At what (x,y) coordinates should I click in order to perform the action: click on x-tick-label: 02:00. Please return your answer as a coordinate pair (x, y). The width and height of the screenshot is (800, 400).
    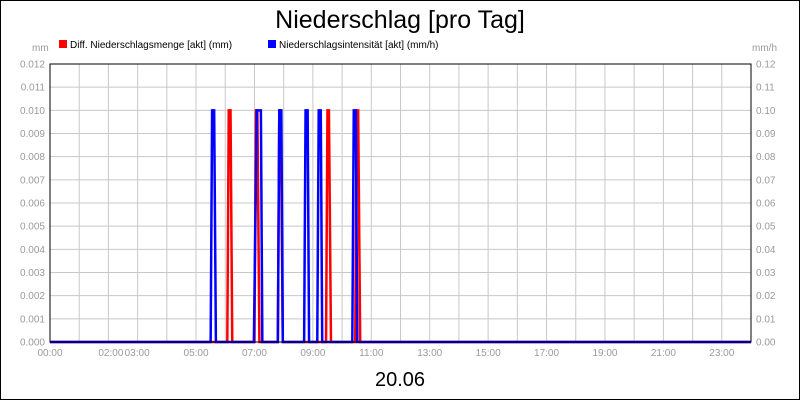
    Looking at the image, I should click on (110, 353).